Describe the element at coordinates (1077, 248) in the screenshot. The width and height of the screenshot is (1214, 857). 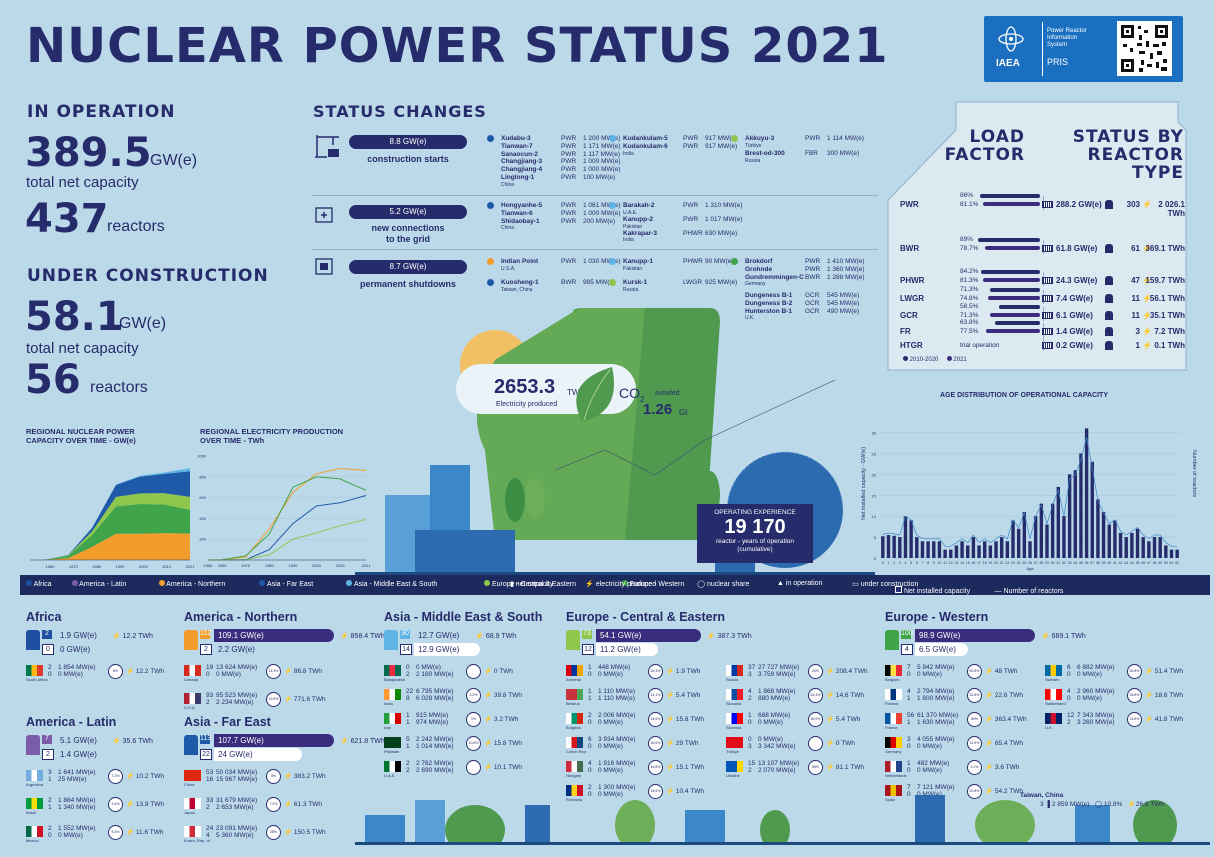
I see `reactor-type-capacity: 61.8 GW(e)` at that location.